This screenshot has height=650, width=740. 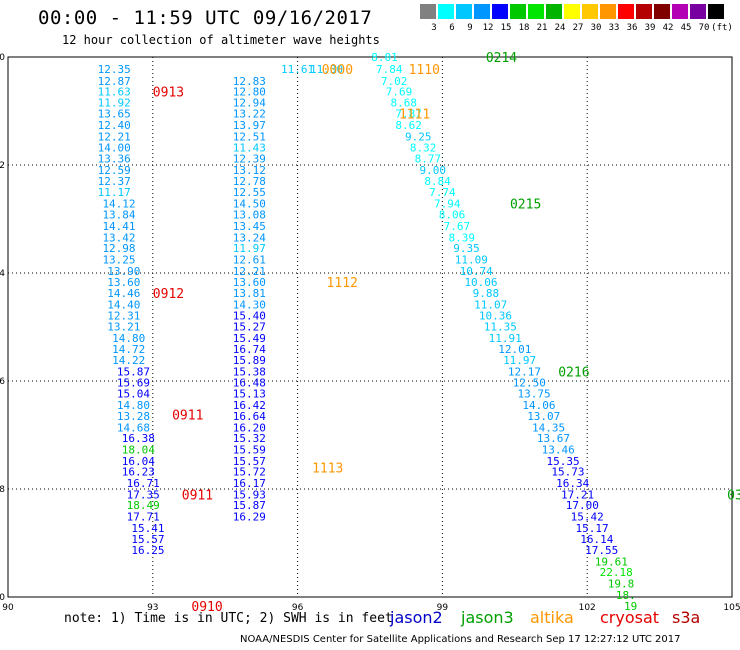 I want to click on pass-time-label: 0910, so click(x=206, y=607).